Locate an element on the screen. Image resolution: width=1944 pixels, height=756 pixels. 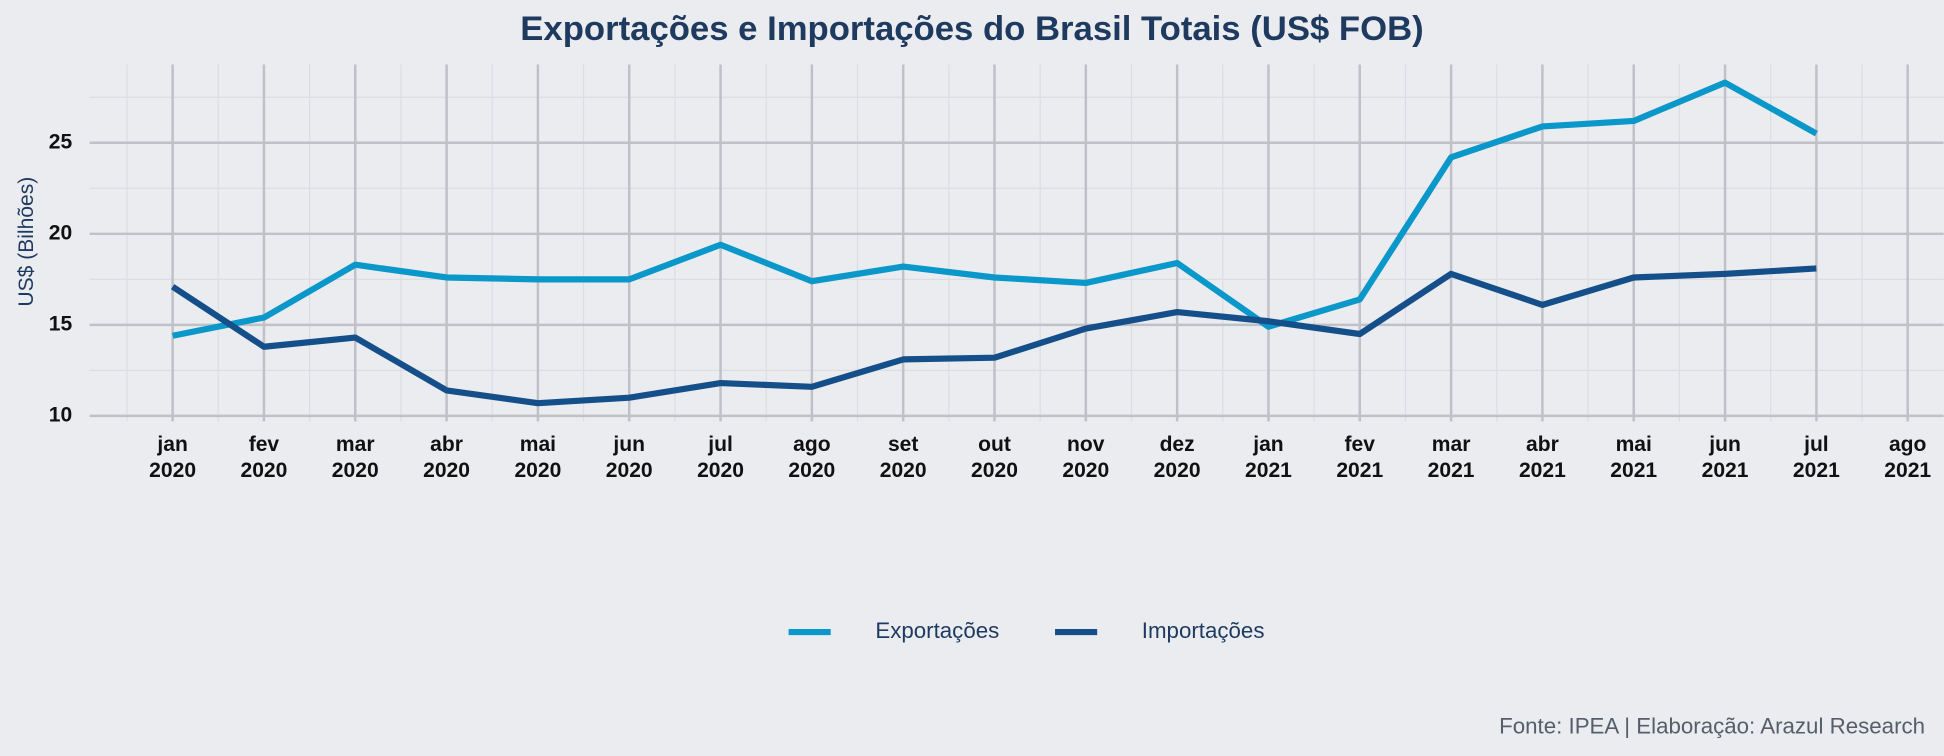
x-tick-label: abr 2021 is located at coordinates (1542, 457).